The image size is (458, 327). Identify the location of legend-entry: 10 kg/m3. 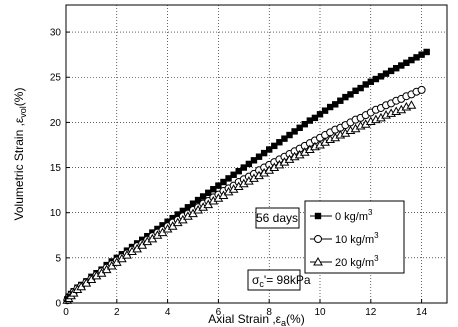
(344, 238).